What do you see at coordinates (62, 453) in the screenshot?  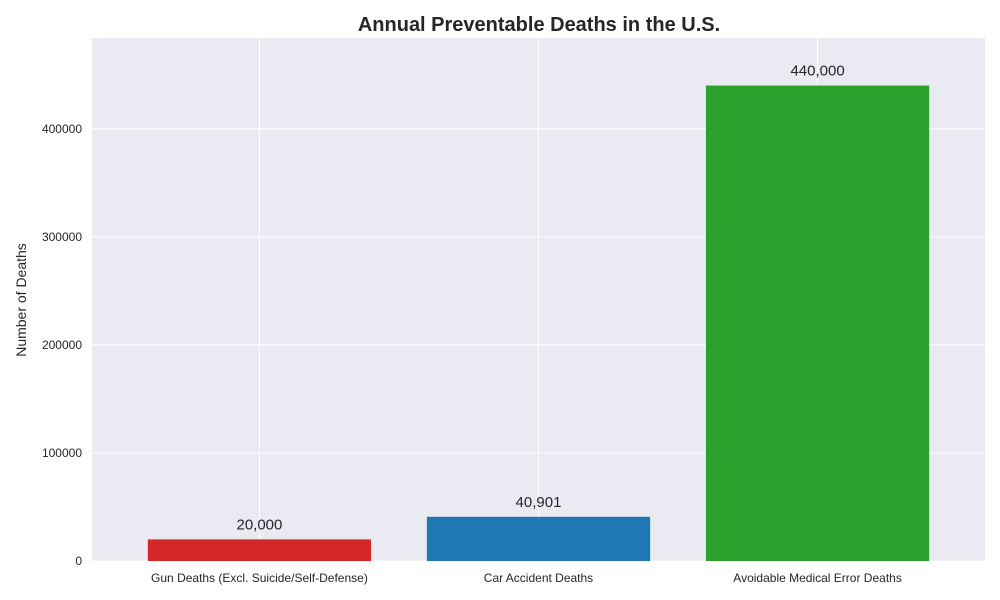 I see `y-tick-label: 100000` at bounding box center [62, 453].